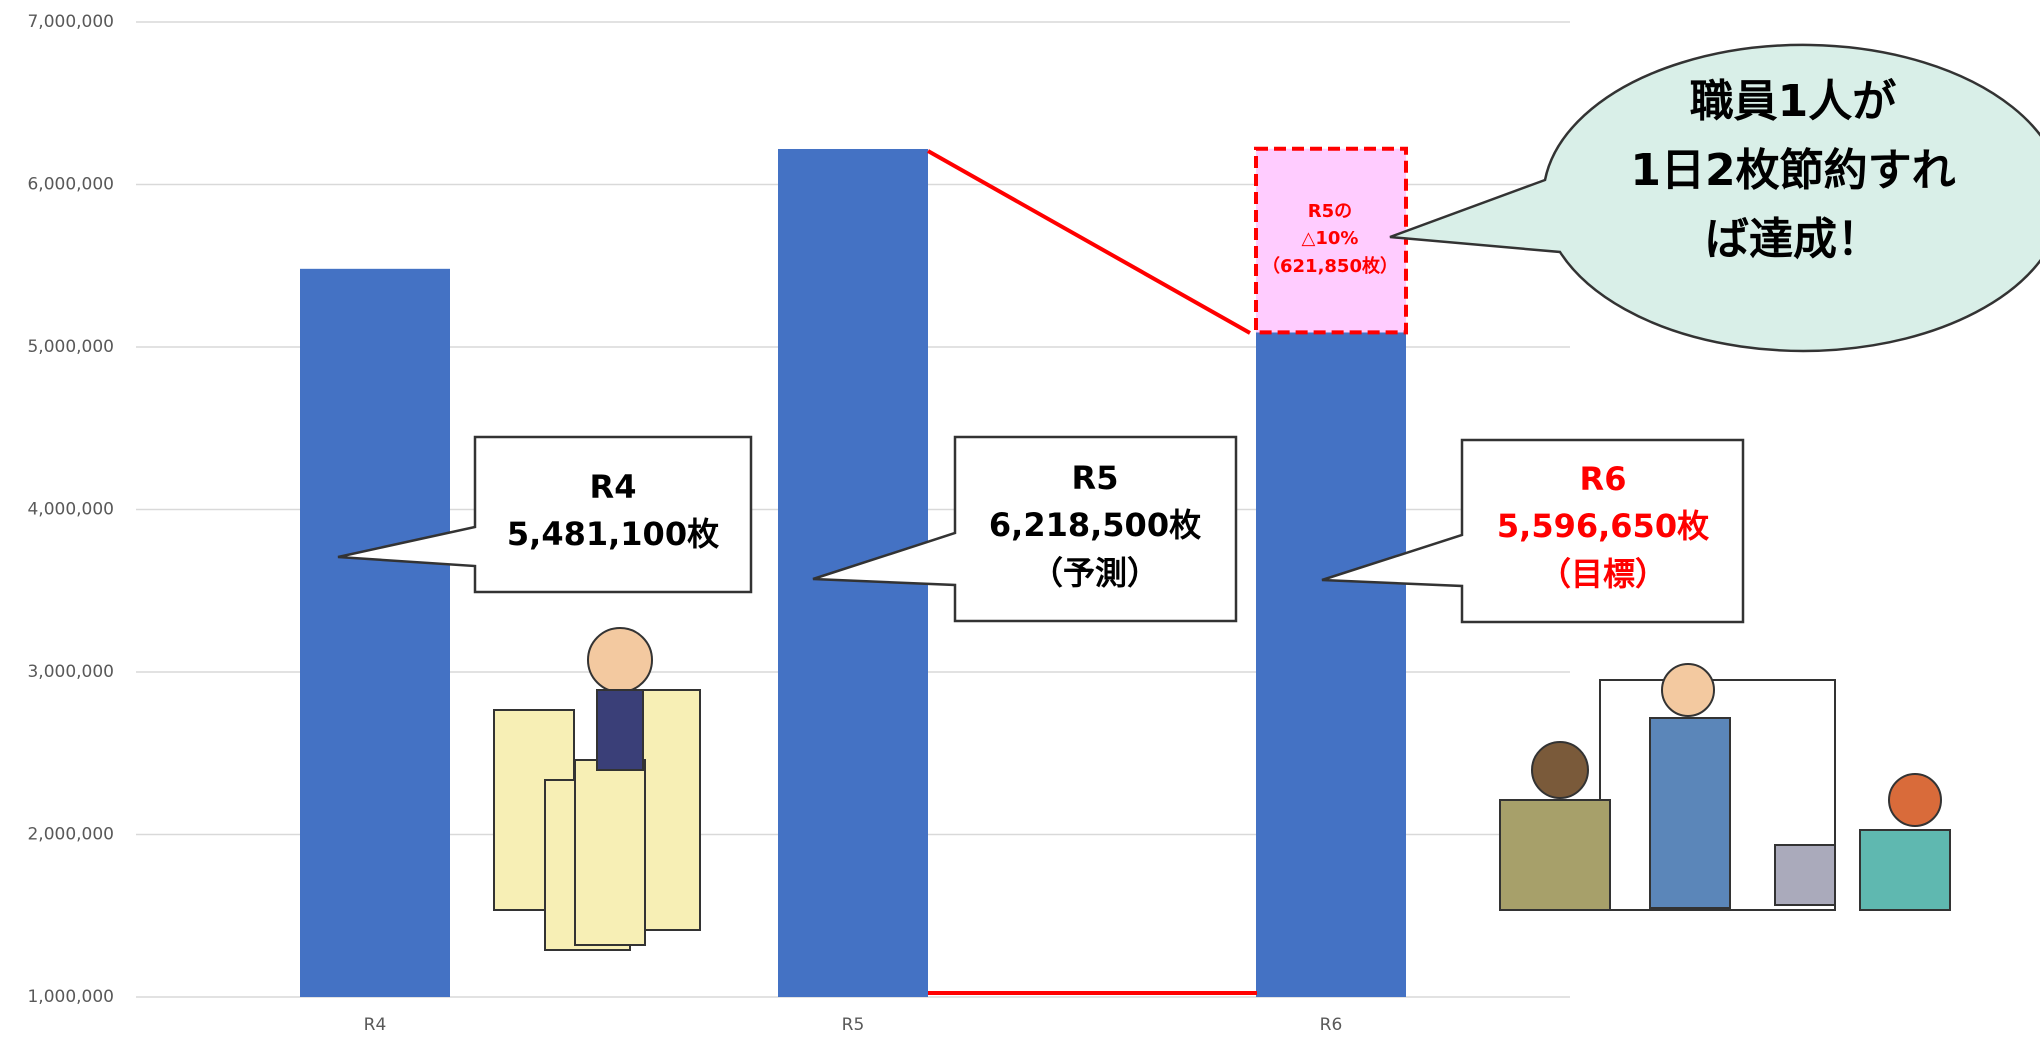  I want to click on callout-text: 6,218,500枚, so click(1095, 525).